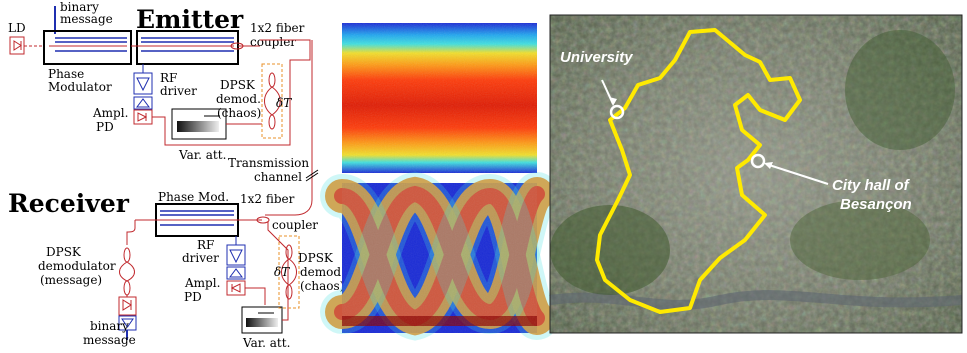 Image resolution: width=967 pixels, height=353 pixels. Describe the element at coordinates (193, 297) in the screenshot. I see `receiver-pd-label: PD` at that location.